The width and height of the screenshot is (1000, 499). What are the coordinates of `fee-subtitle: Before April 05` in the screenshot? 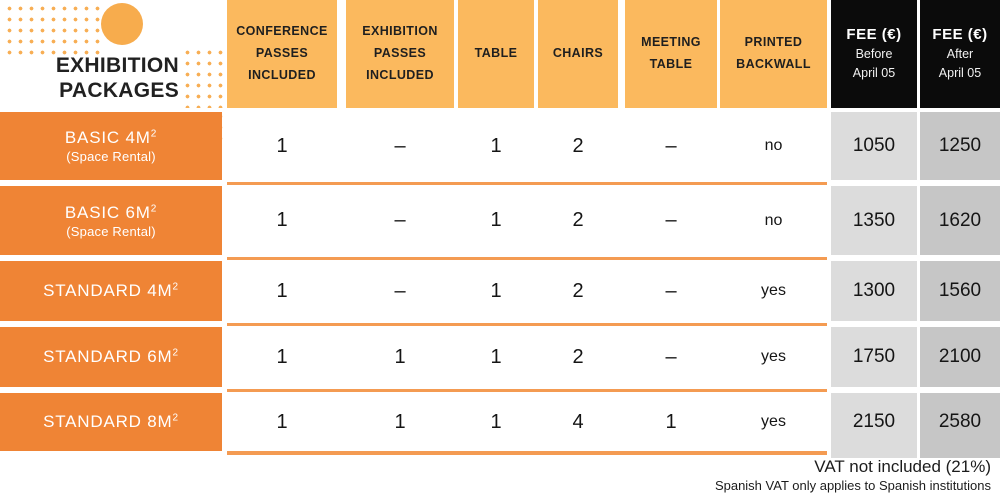 It's located at (874, 63).